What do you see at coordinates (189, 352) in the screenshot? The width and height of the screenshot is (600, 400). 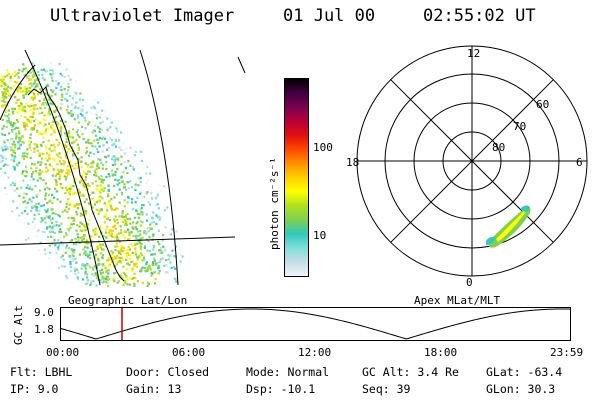 I see `timeline-xtick-0600: 06:00` at bounding box center [189, 352].